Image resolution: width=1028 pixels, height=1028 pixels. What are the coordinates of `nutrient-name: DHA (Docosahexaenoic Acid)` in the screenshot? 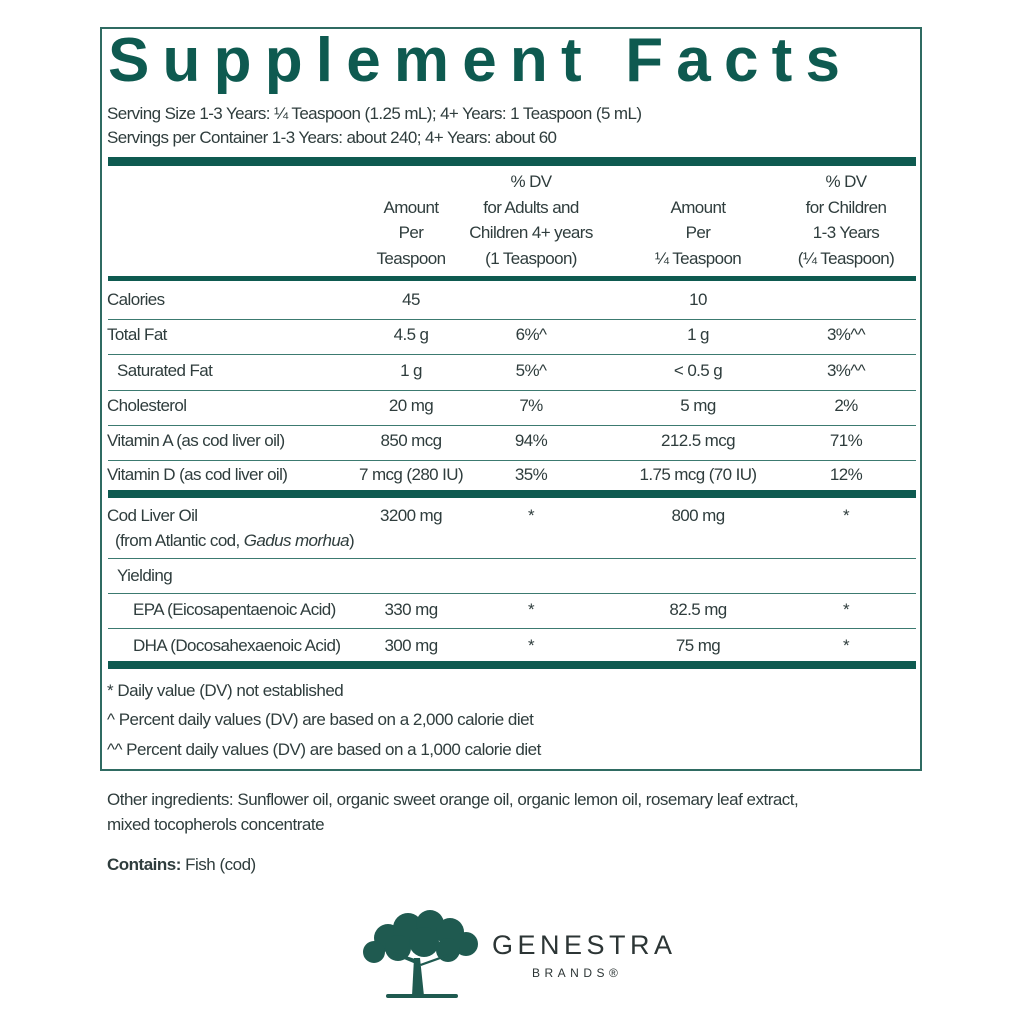 It's located at (237, 645).